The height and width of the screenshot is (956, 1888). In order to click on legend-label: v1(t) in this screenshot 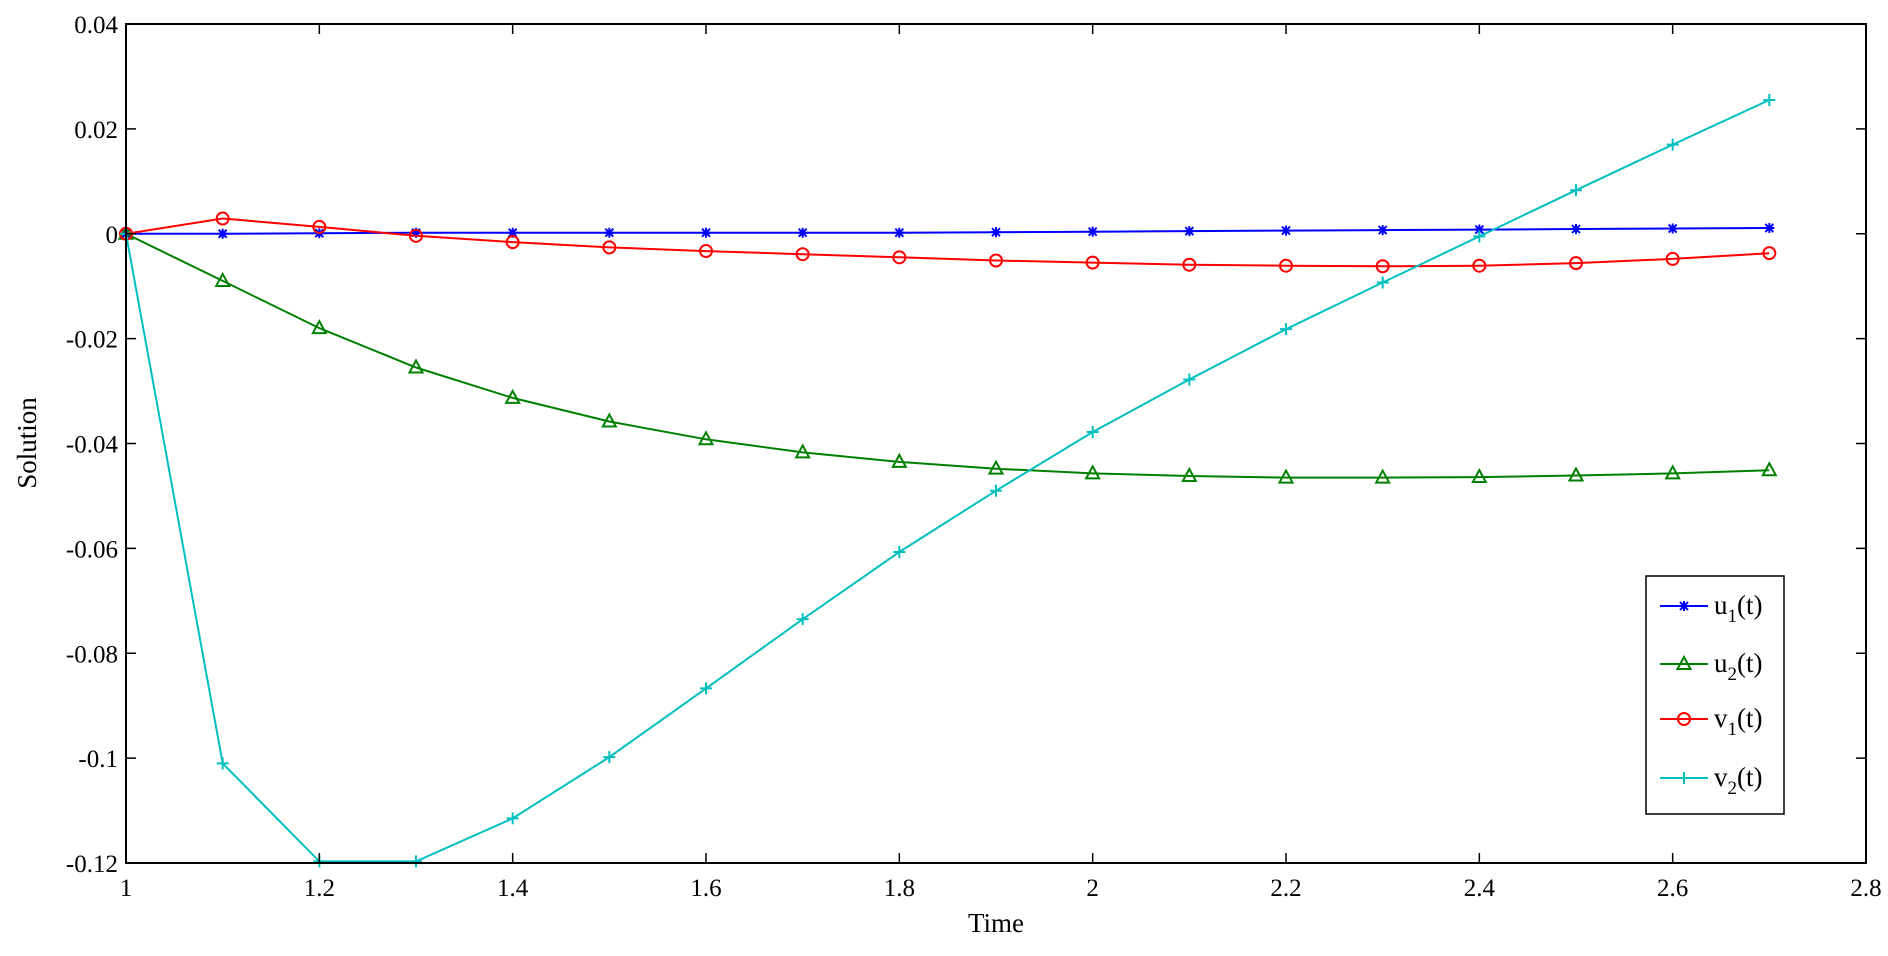, I will do `click(1738, 721)`.